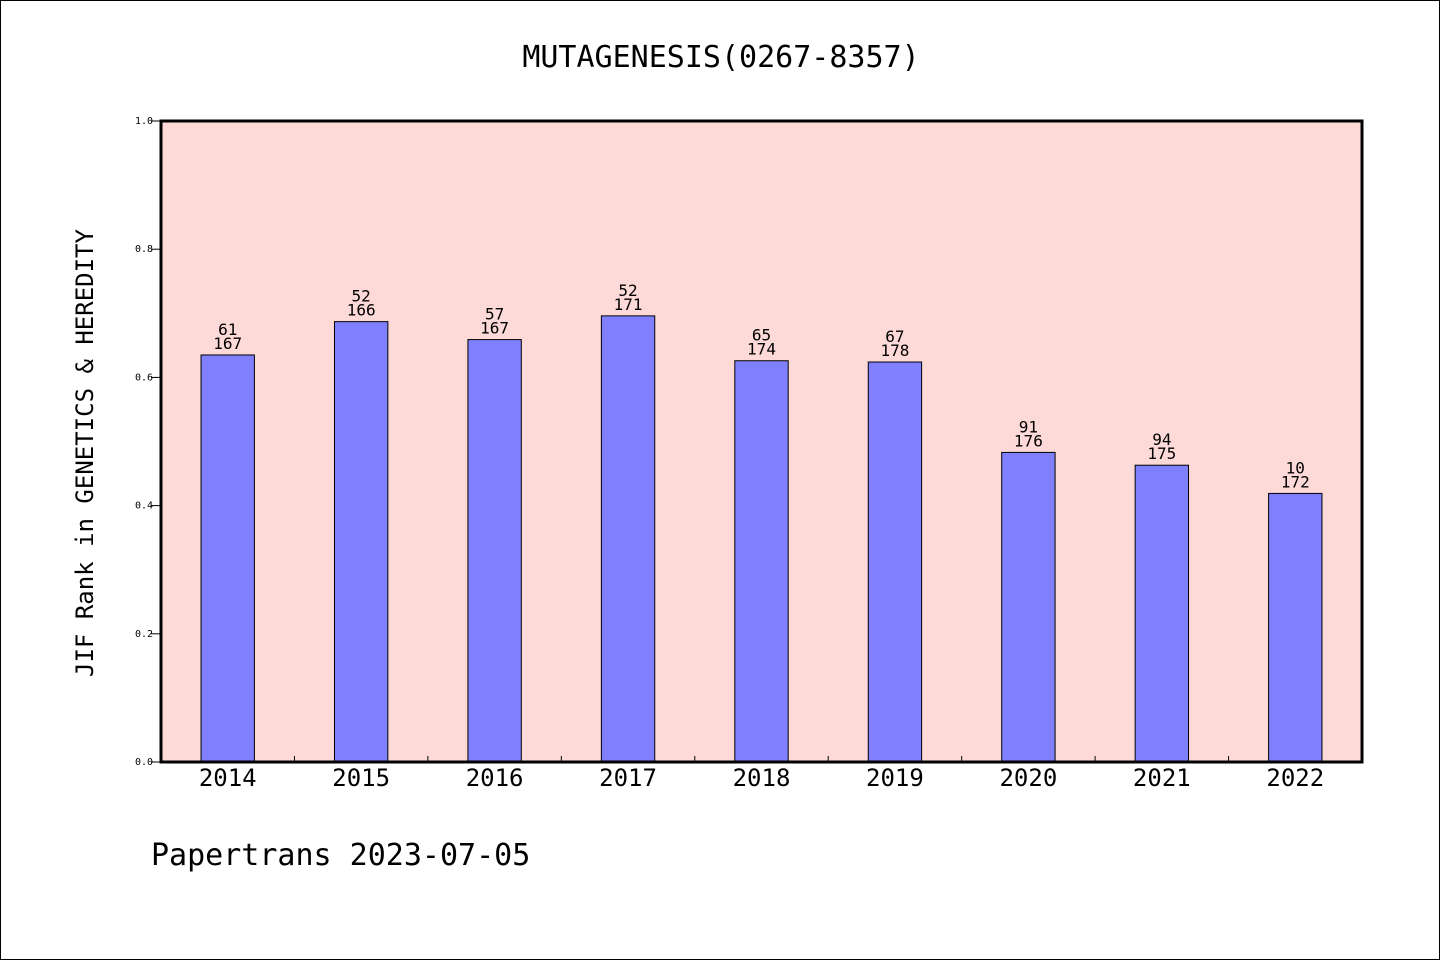 The width and height of the screenshot is (1440, 961). What do you see at coordinates (361, 310) in the screenshot?
I see `bar-total-label: 166` at bounding box center [361, 310].